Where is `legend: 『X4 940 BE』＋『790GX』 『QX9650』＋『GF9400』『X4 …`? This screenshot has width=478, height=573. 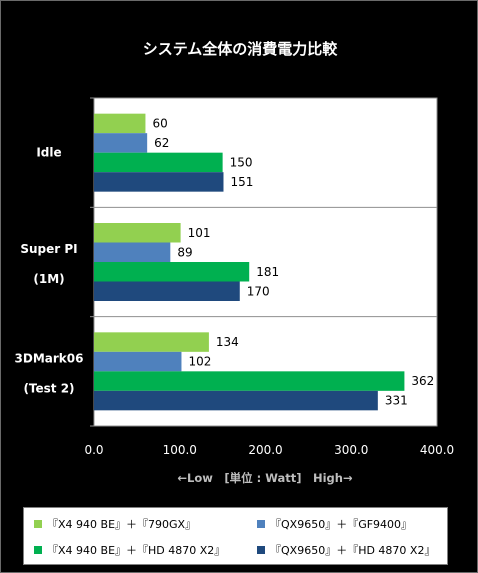 legend: 『X4 940 BE』＋『790GX』 『QX9650』＋『GF9400』『X4 … is located at coordinates (235, 536).